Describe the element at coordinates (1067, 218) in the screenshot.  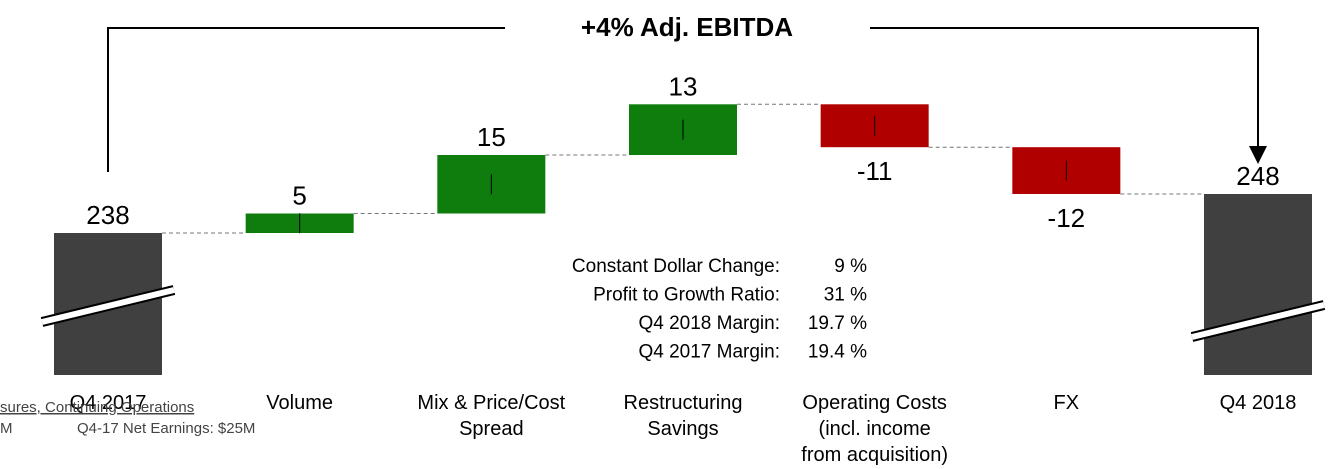
I see `value-label: -12` at that location.